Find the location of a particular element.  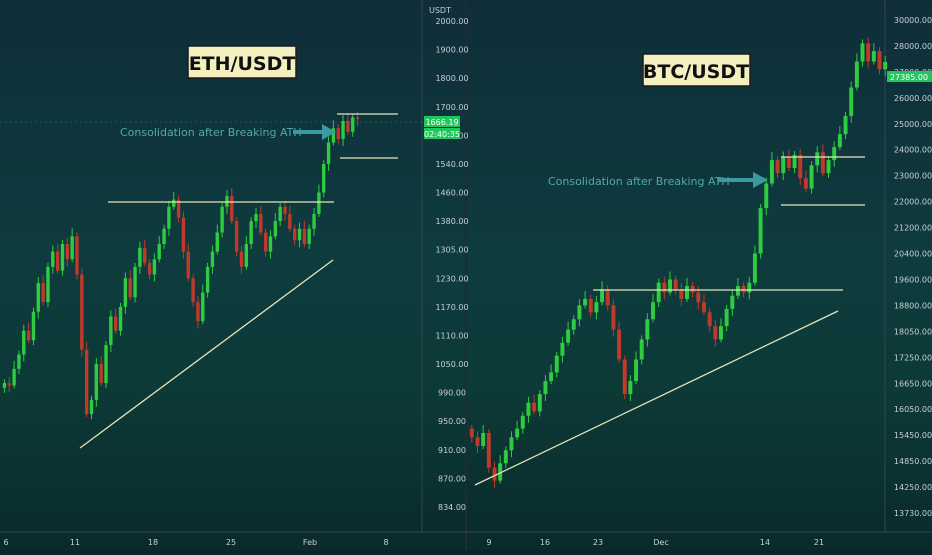

btc-last-price: 27385.00 is located at coordinates (909, 77).